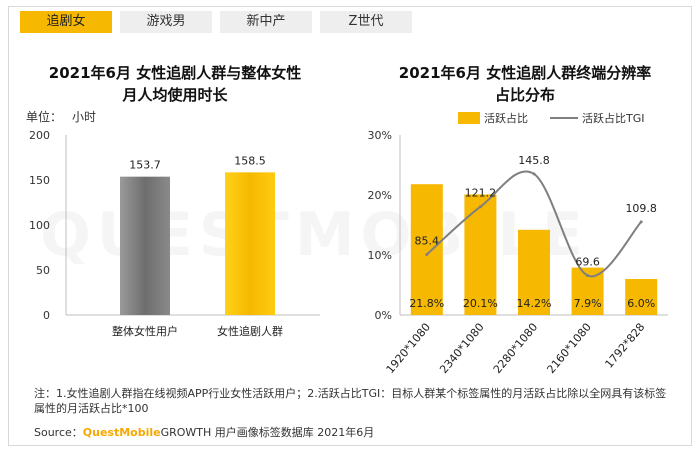 This screenshot has height=452, width=700. I want to click on legend-line-swatch, so click(564, 118).